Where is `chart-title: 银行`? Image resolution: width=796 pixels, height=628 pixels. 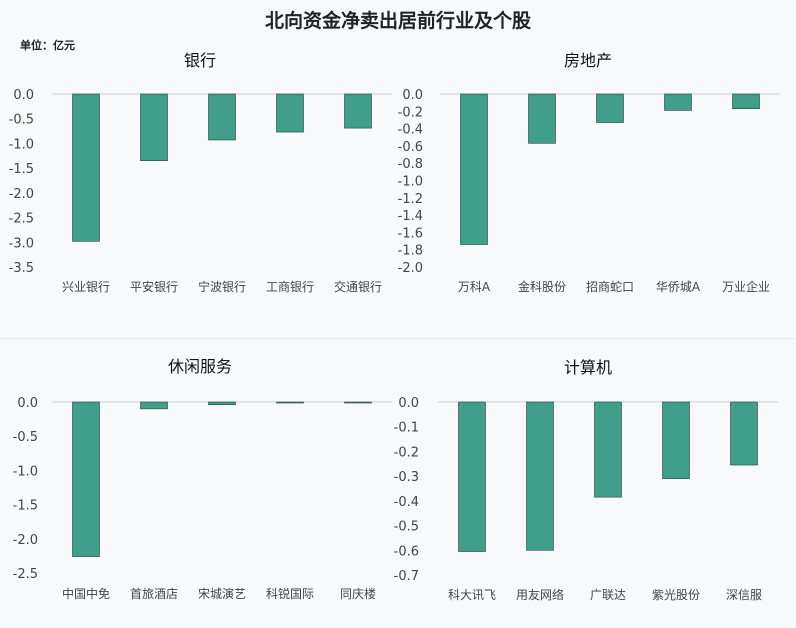
chart-title: 银行 is located at coordinates (200, 60).